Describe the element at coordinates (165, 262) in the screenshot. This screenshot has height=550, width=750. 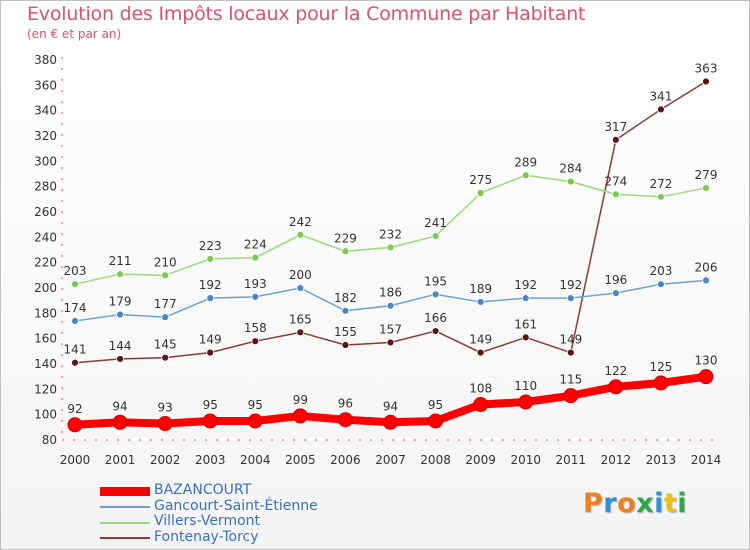
I see `data-label: 210` at that location.